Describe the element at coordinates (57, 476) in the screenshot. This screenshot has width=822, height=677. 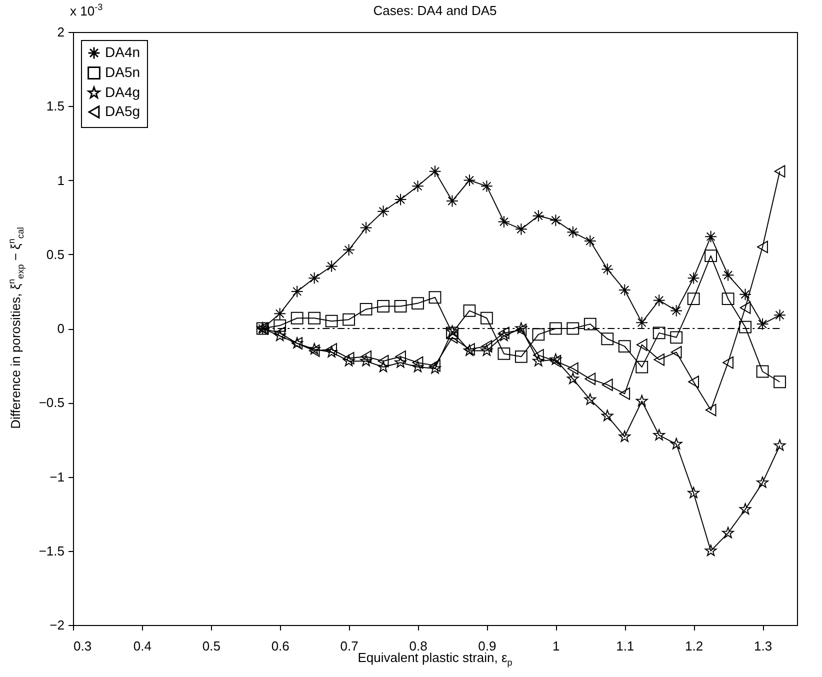
I see `y-tick-label: −1` at that location.